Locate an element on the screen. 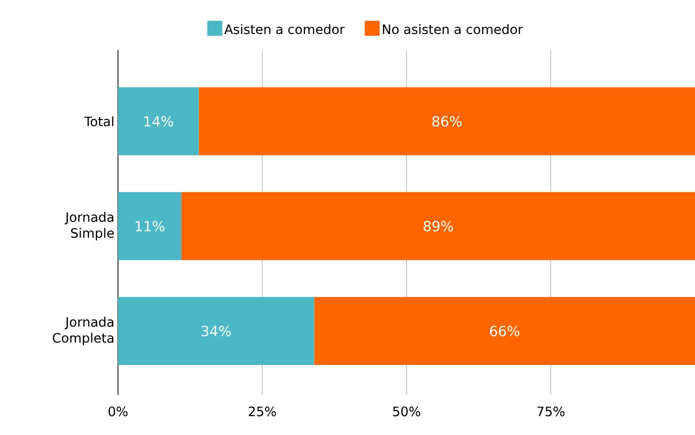 The width and height of the screenshot is (695, 435). data-label: 86% is located at coordinates (447, 121).